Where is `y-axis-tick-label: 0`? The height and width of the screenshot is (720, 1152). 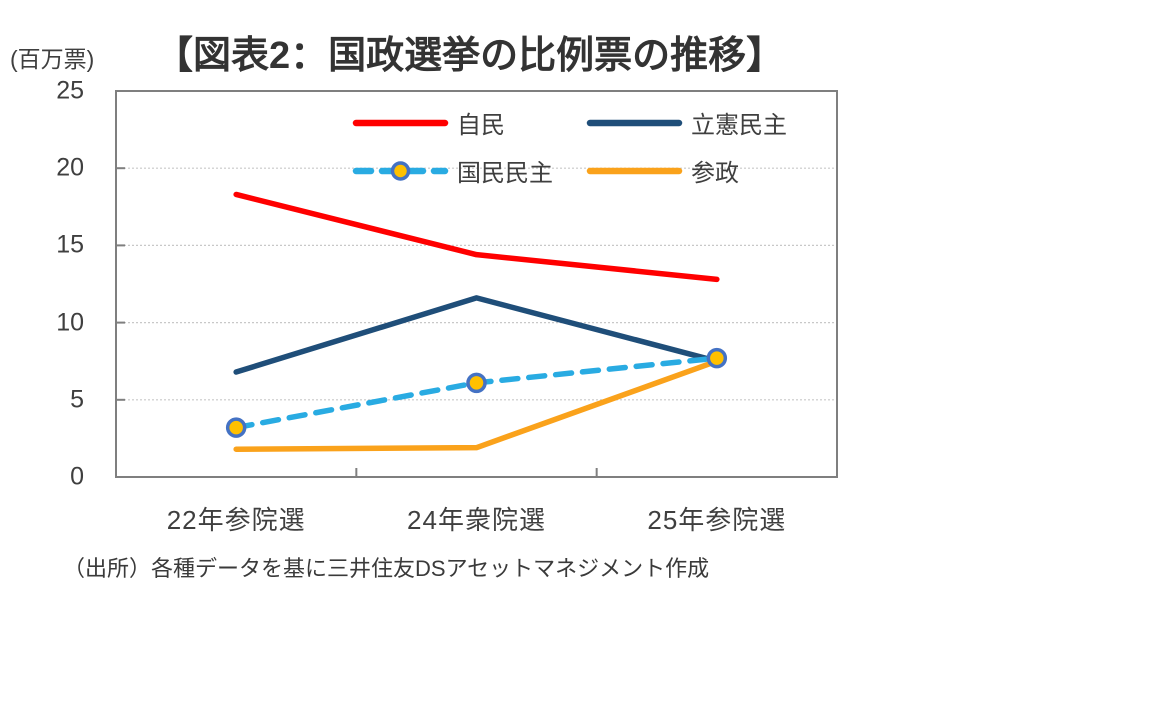
y-axis-tick-label: 0 is located at coordinates (77, 476).